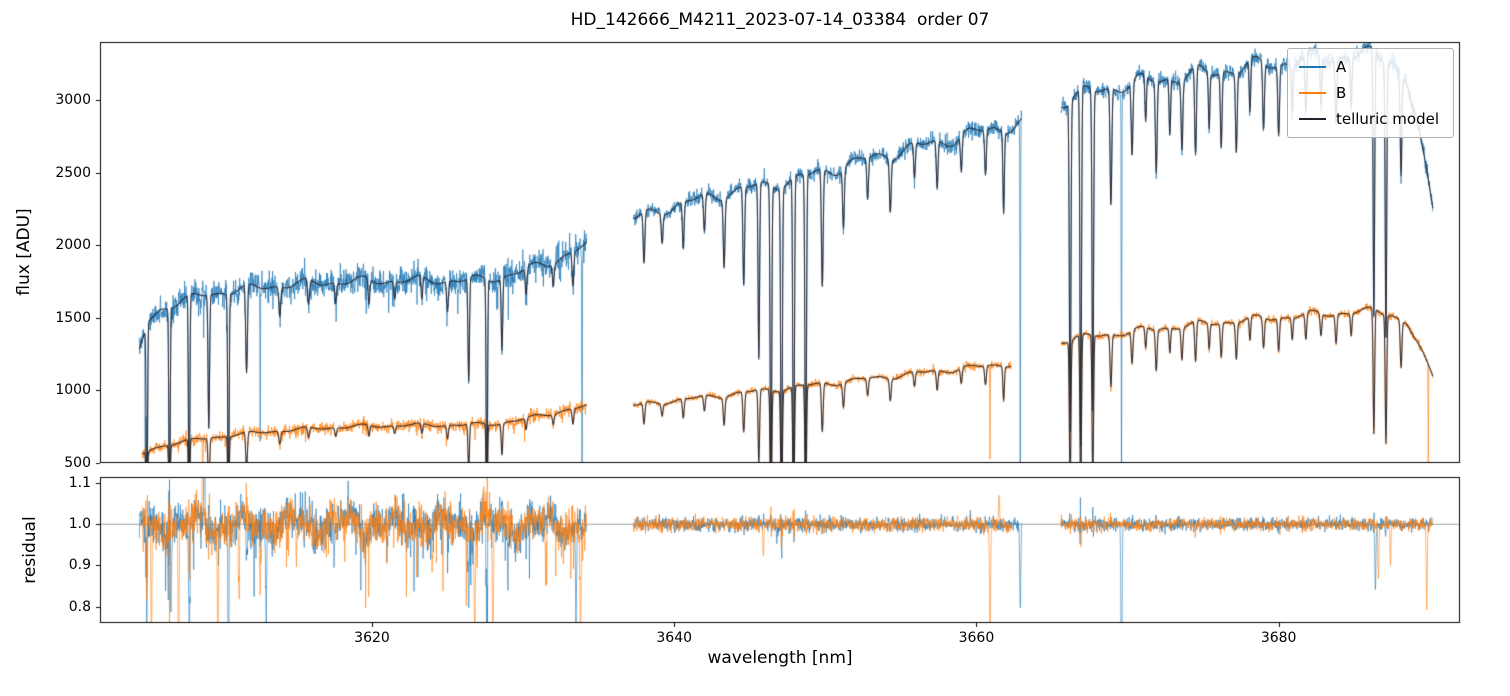 This screenshot has height=696, width=1510. Describe the element at coordinates (73, 317) in the screenshot. I see `flux-ytick-1500: 1500` at that location.